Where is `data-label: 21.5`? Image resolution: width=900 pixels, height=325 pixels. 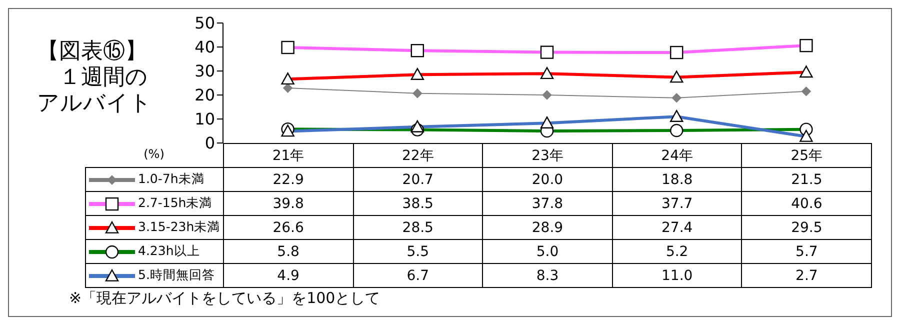
data-label: 21.5 is located at coordinates (806, 179).